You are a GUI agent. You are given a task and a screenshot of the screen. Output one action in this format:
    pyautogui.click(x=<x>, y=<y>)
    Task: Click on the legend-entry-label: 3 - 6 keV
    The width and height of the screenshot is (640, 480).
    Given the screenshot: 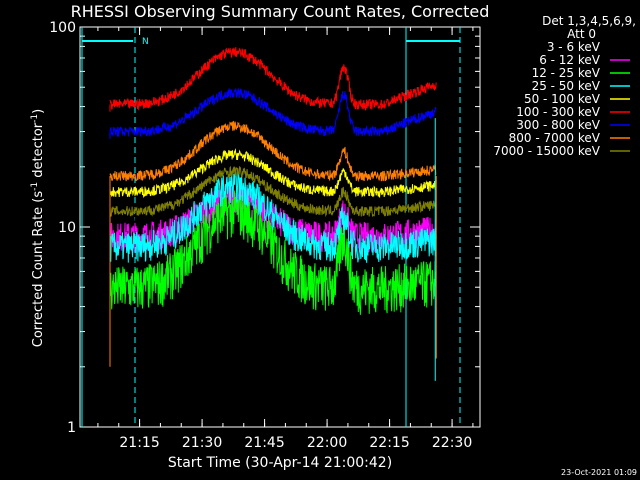 What is the action you would take?
    pyautogui.click(x=574, y=47)
    